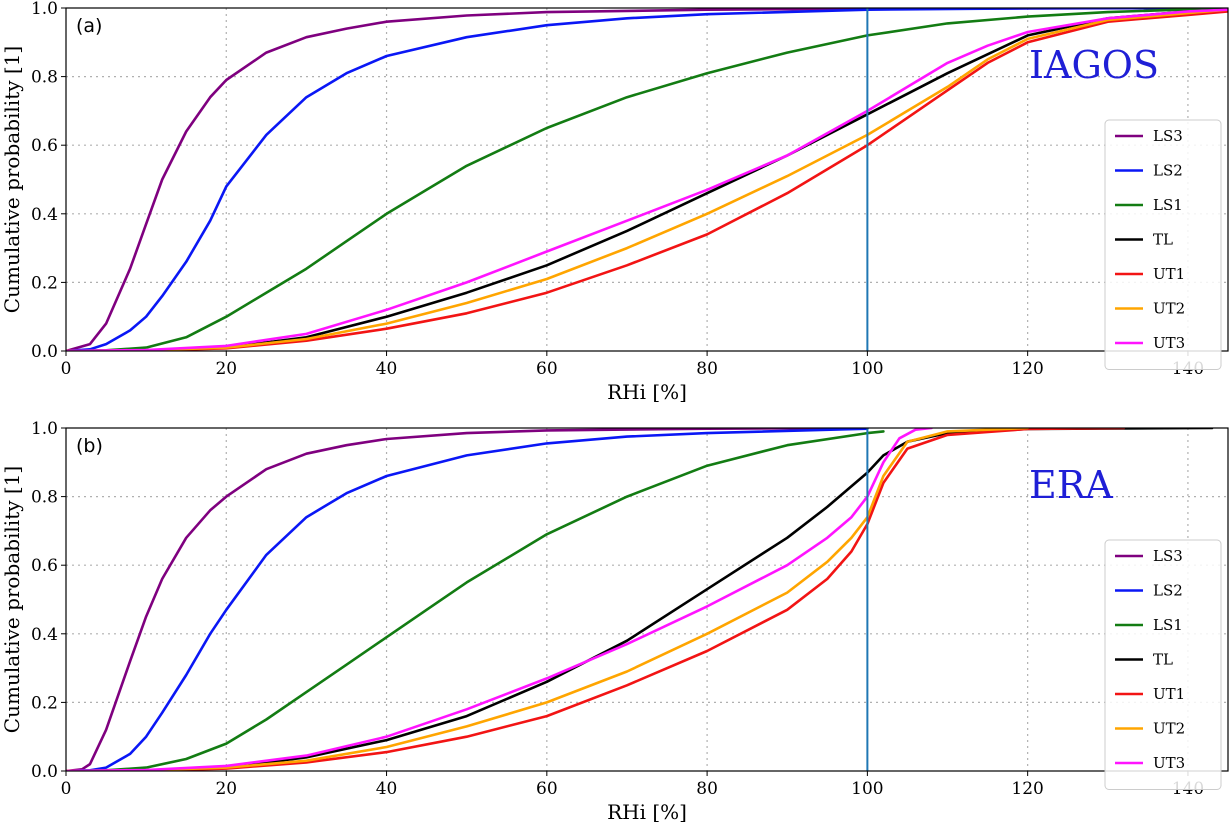  I want to click on panel-label: (a), so click(89, 26).